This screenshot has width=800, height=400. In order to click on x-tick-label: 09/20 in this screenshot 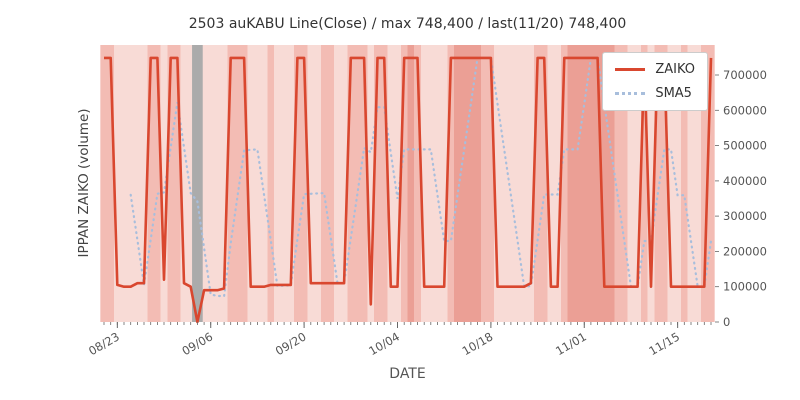, I will do `click(291, 343)`.